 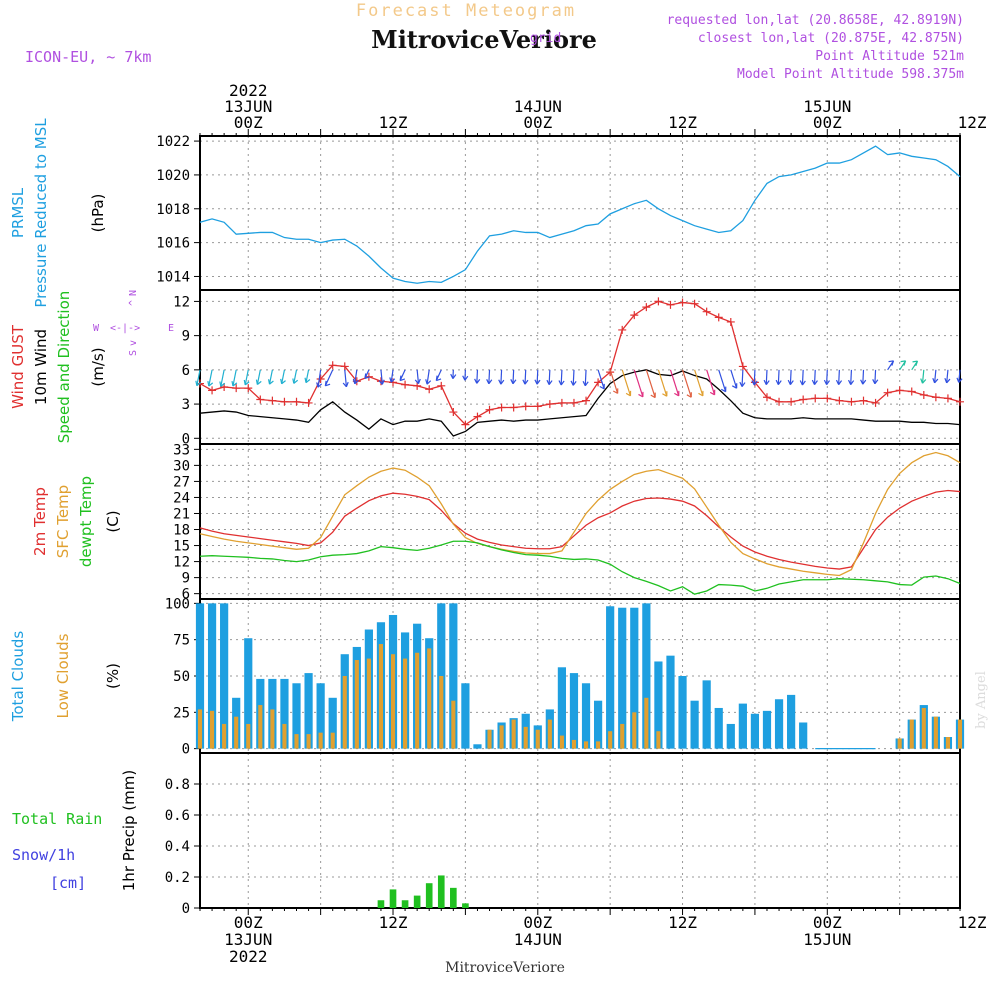 What do you see at coordinates (466, 11) in the screenshot?
I see `chart-title: Forecast Meteogram` at bounding box center [466, 11].